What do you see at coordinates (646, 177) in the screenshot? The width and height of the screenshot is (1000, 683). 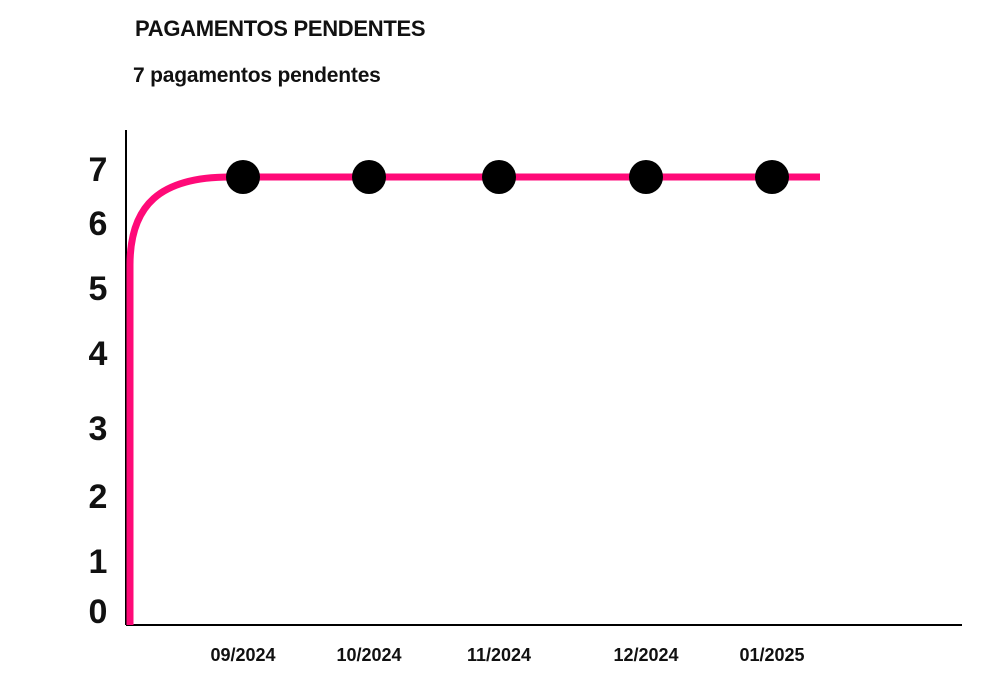 I see `data-point-12/2024` at bounding box center [646, 177].